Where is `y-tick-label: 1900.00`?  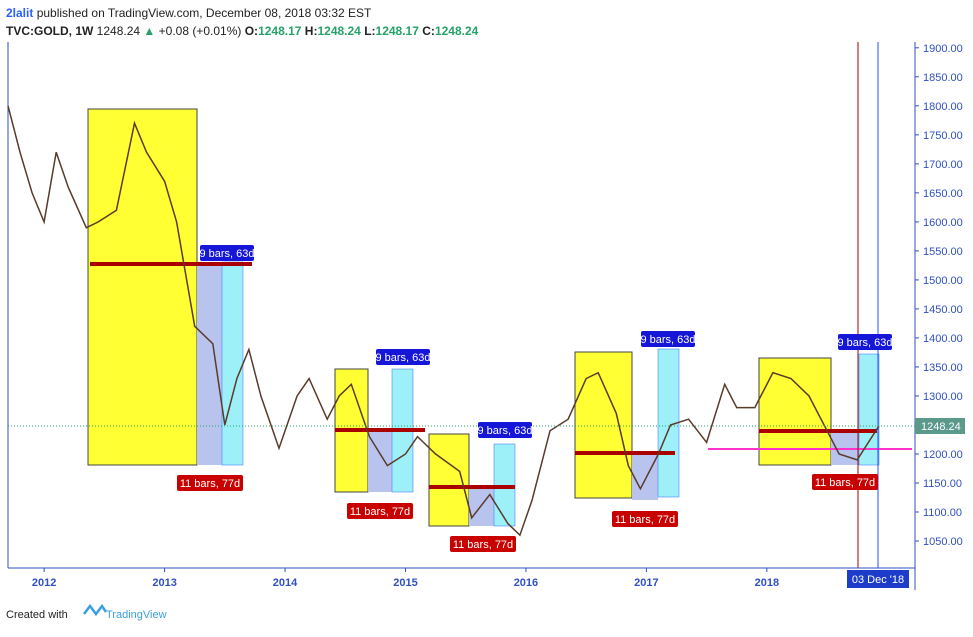 y-tick-label: 1900.00 is located at coordinates (943, 49).